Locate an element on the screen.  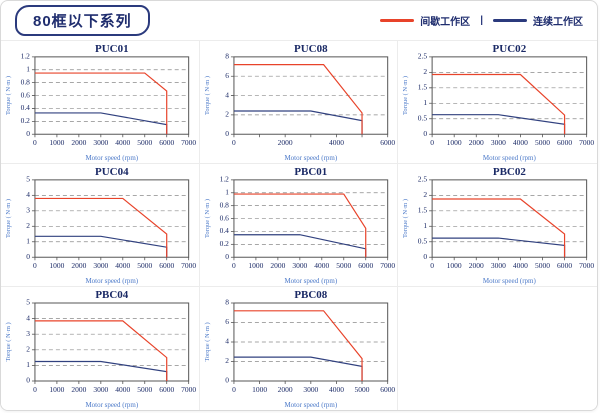
empty-cell is located at coordinates (497, 348).